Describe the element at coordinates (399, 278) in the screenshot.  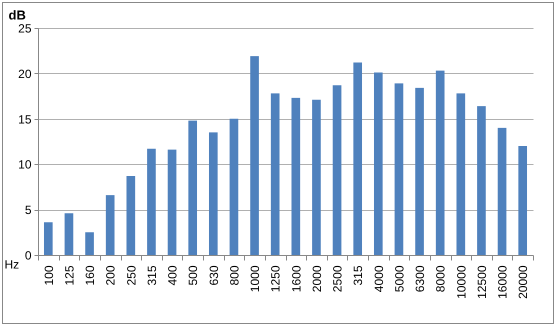
I see `x-tick-label: 5000` at that location.